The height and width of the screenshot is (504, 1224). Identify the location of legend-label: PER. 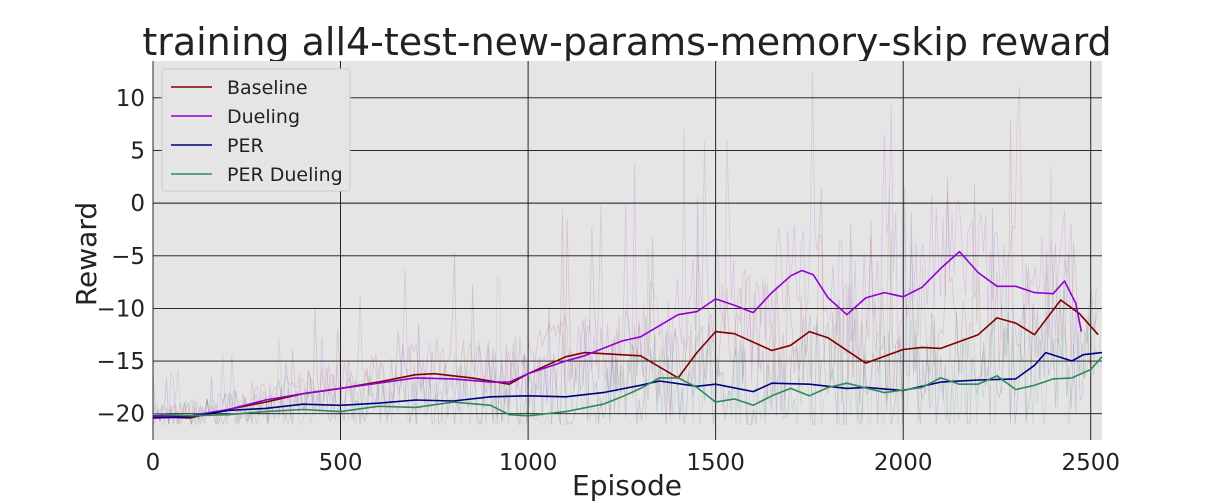
(245, 146).